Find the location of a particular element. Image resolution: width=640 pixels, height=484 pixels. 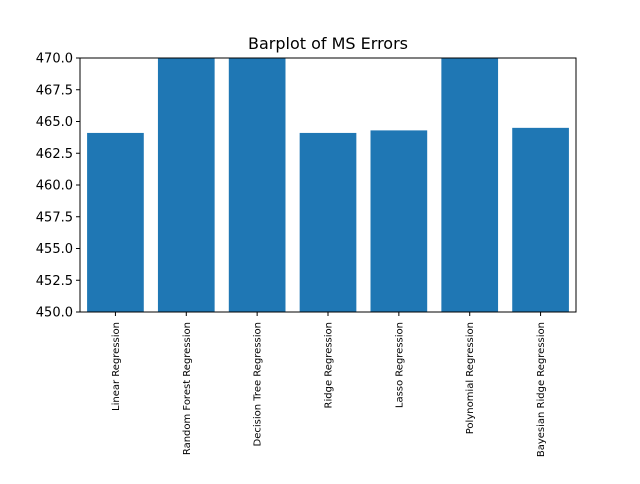

x-tick-label: Linear Regression is located at coordinates (116, 366).